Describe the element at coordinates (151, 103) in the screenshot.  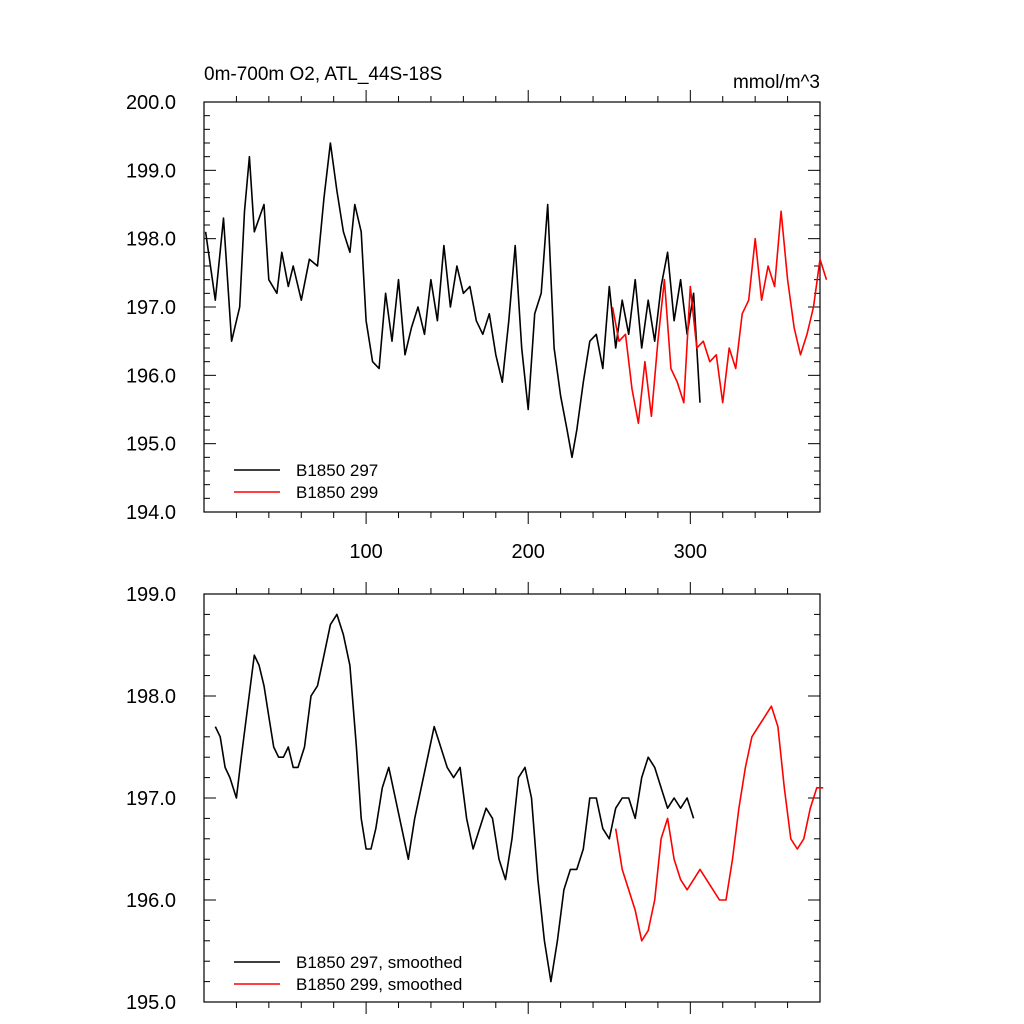
I see `y-tick-label: 200.0` at that location.